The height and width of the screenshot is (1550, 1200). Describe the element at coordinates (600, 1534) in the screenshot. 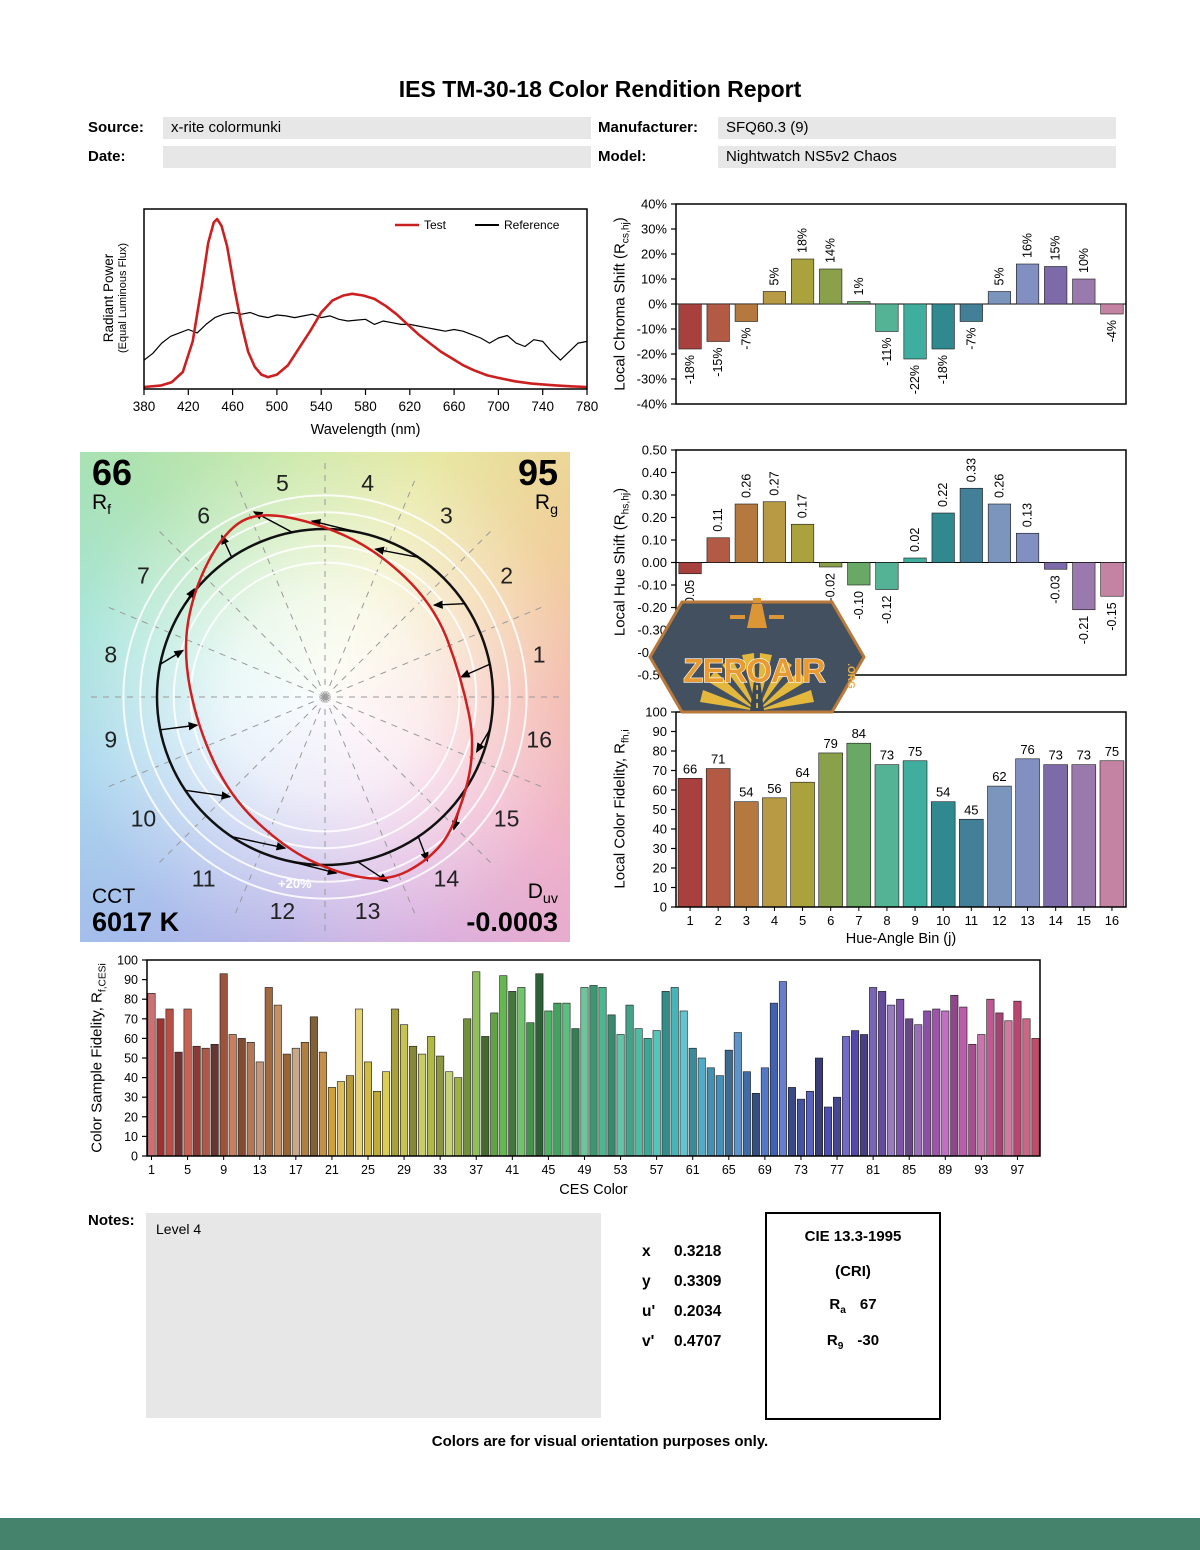

I see `bottom-accent-bar` at that location.